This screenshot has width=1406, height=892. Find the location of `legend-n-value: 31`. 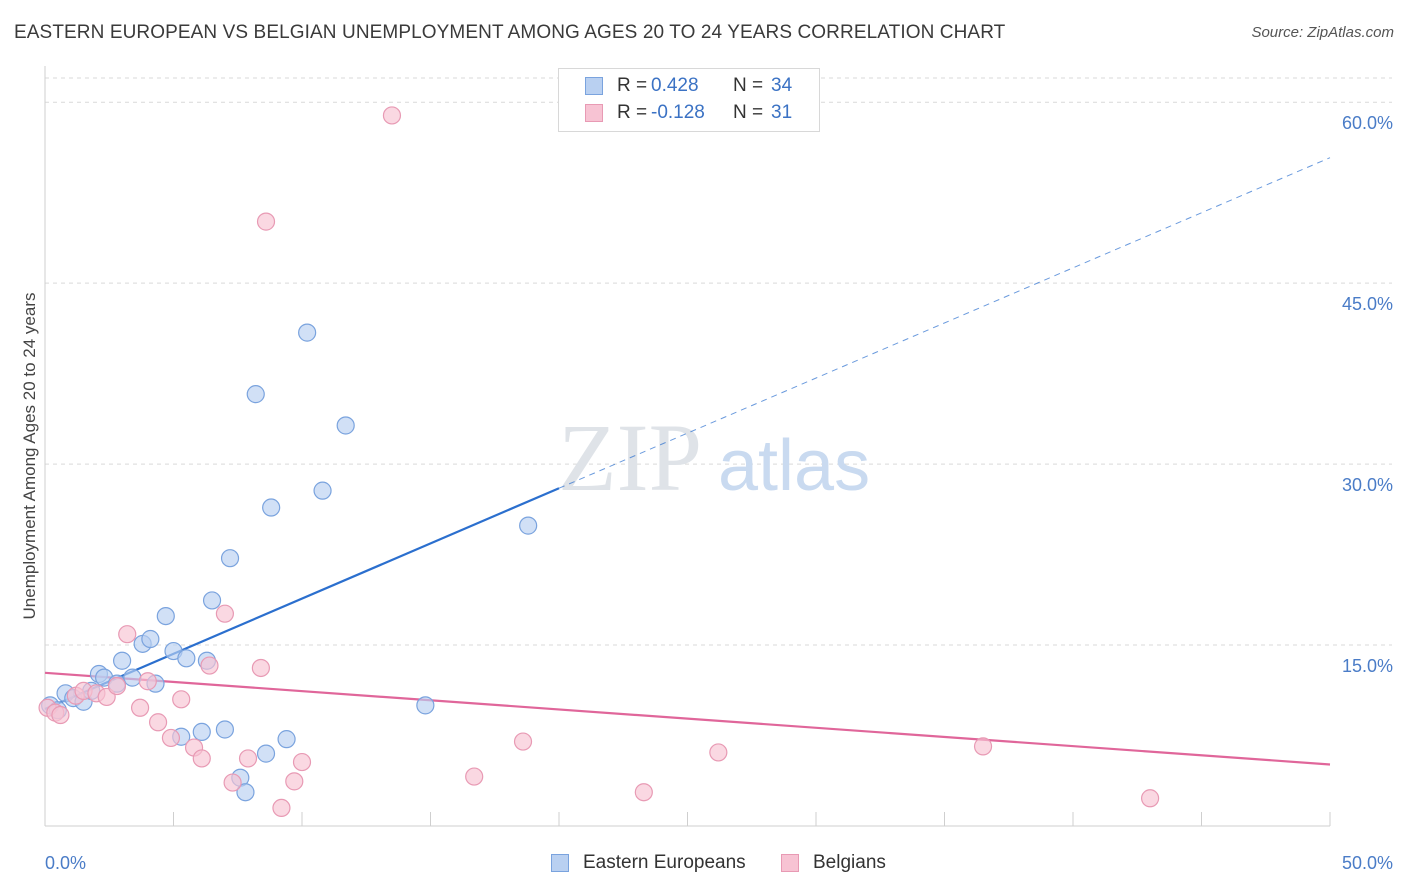

legend-n-value: 31 is located at coordinates (782, 112).